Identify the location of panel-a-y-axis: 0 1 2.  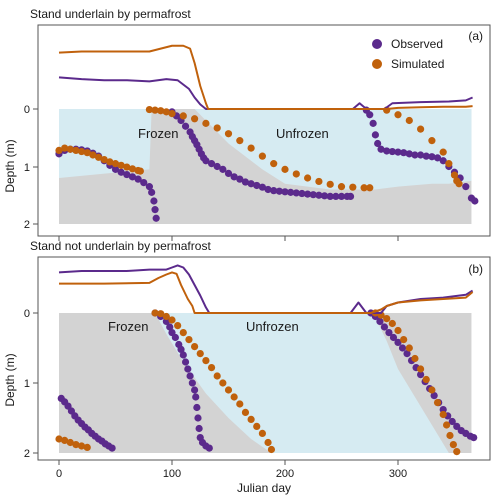
(31, 167).